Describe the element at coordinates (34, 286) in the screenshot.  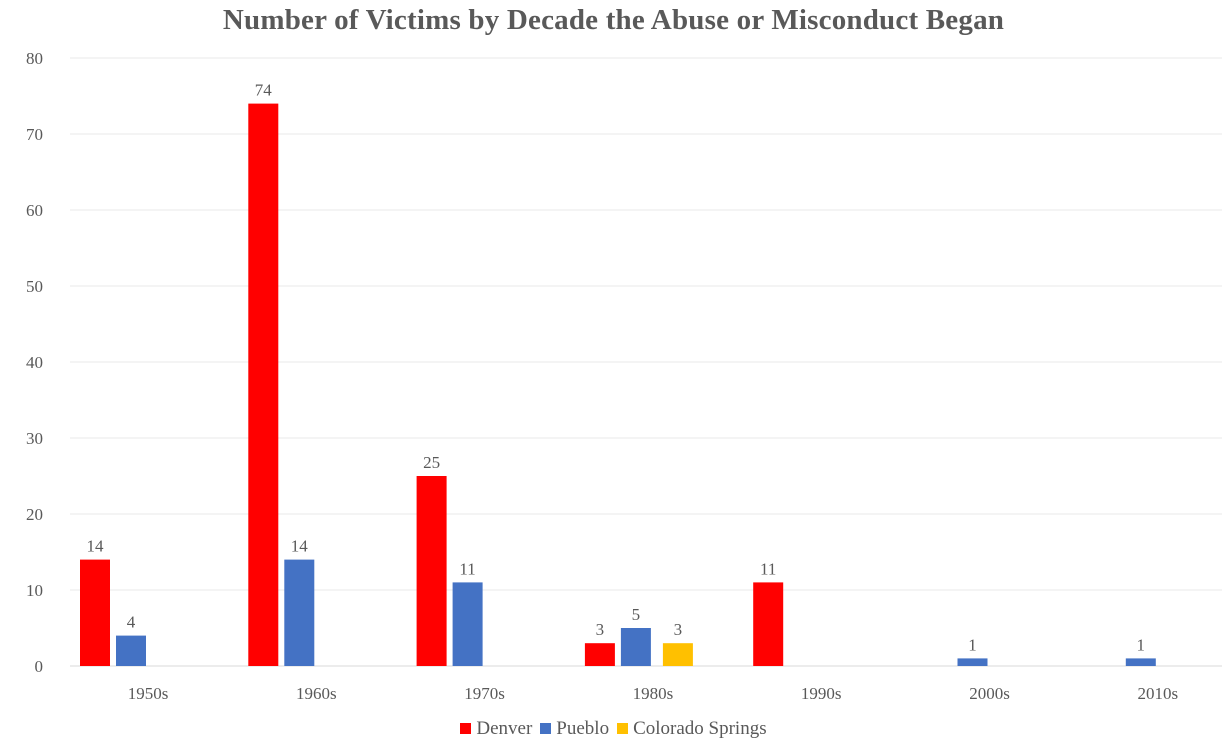
I see `y-tick-label: 50` at that location.